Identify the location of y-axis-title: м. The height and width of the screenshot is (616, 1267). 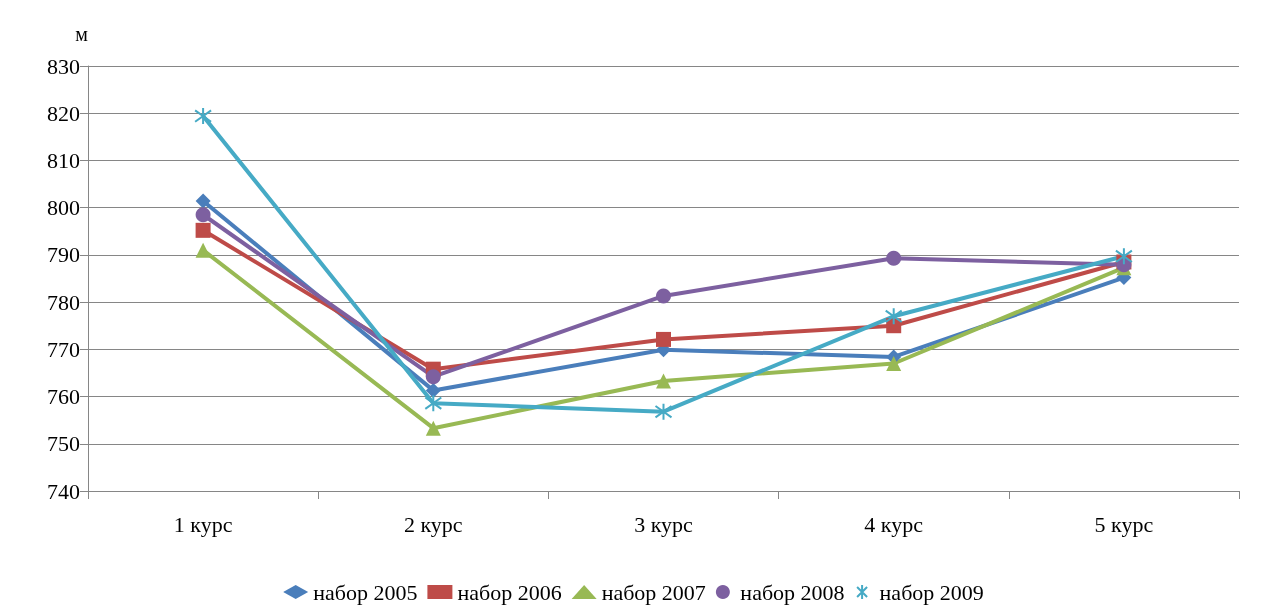
(82, 34).